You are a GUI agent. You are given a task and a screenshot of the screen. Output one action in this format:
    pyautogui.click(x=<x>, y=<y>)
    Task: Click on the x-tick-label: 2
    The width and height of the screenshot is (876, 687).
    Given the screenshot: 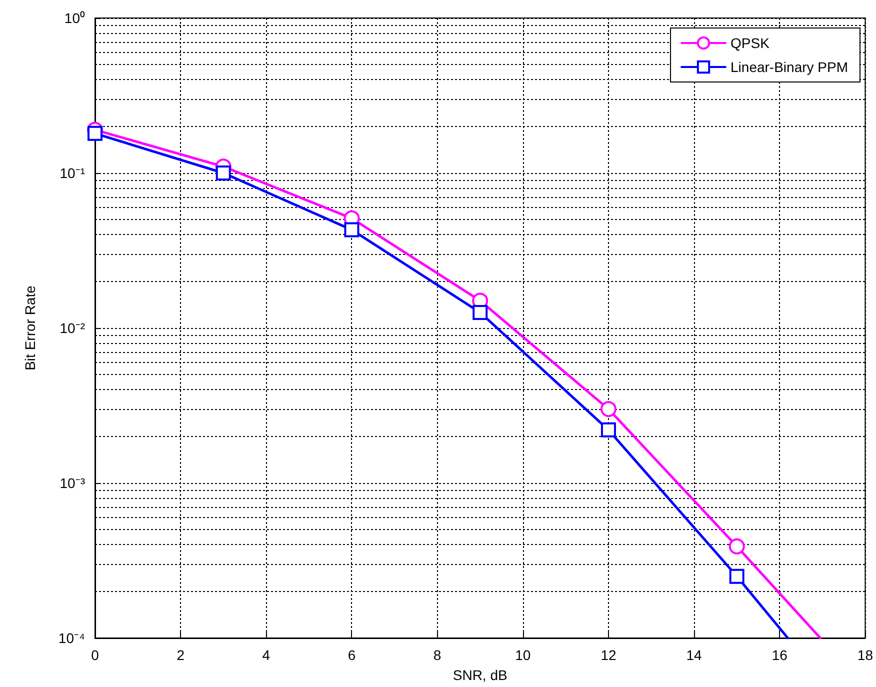 What is the action you would take?
    pyautogui.click(x=180, y=655)
    